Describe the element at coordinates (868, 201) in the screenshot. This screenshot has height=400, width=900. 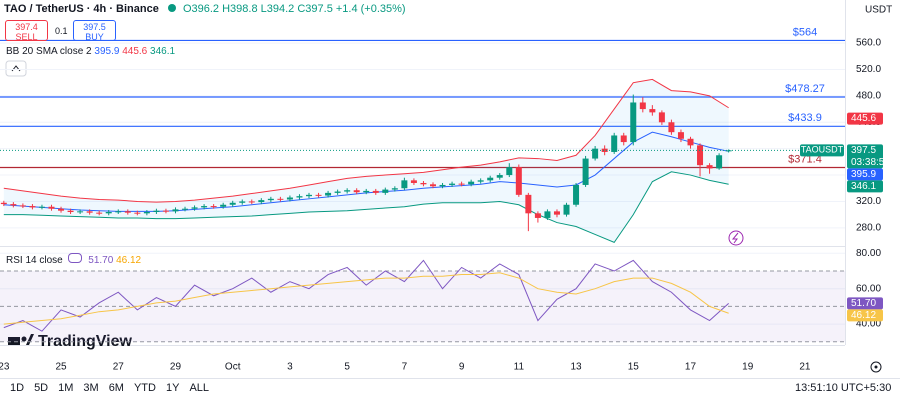
I see `y-tick-label: 320.0` at that location.